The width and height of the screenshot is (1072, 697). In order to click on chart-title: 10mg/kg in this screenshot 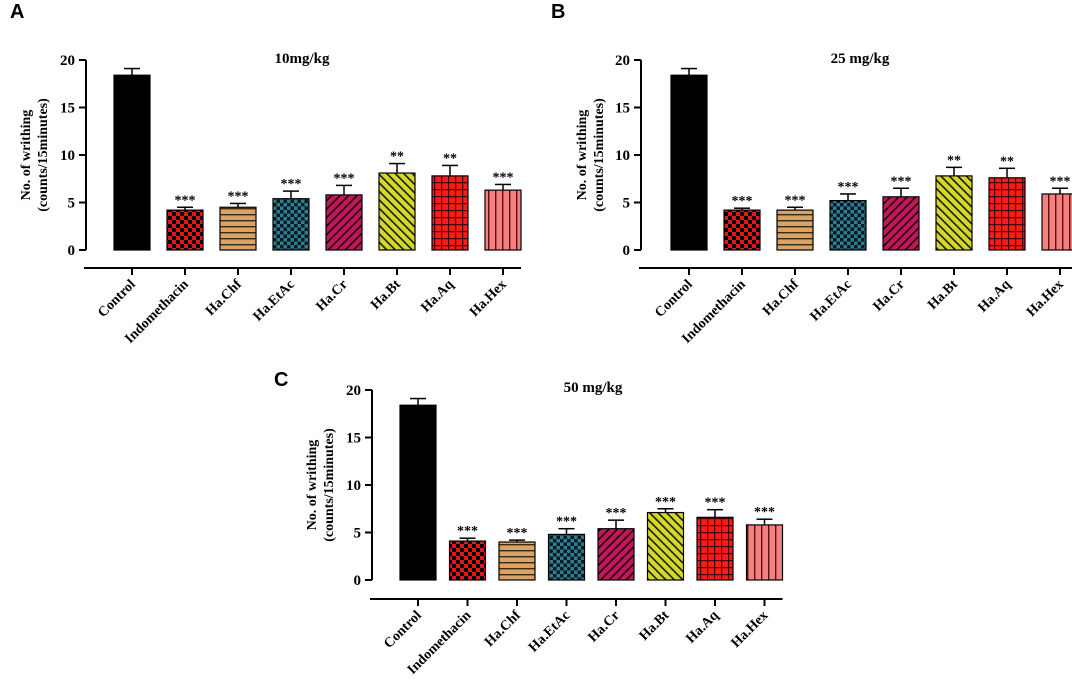, I will do `click(302, 59)`.